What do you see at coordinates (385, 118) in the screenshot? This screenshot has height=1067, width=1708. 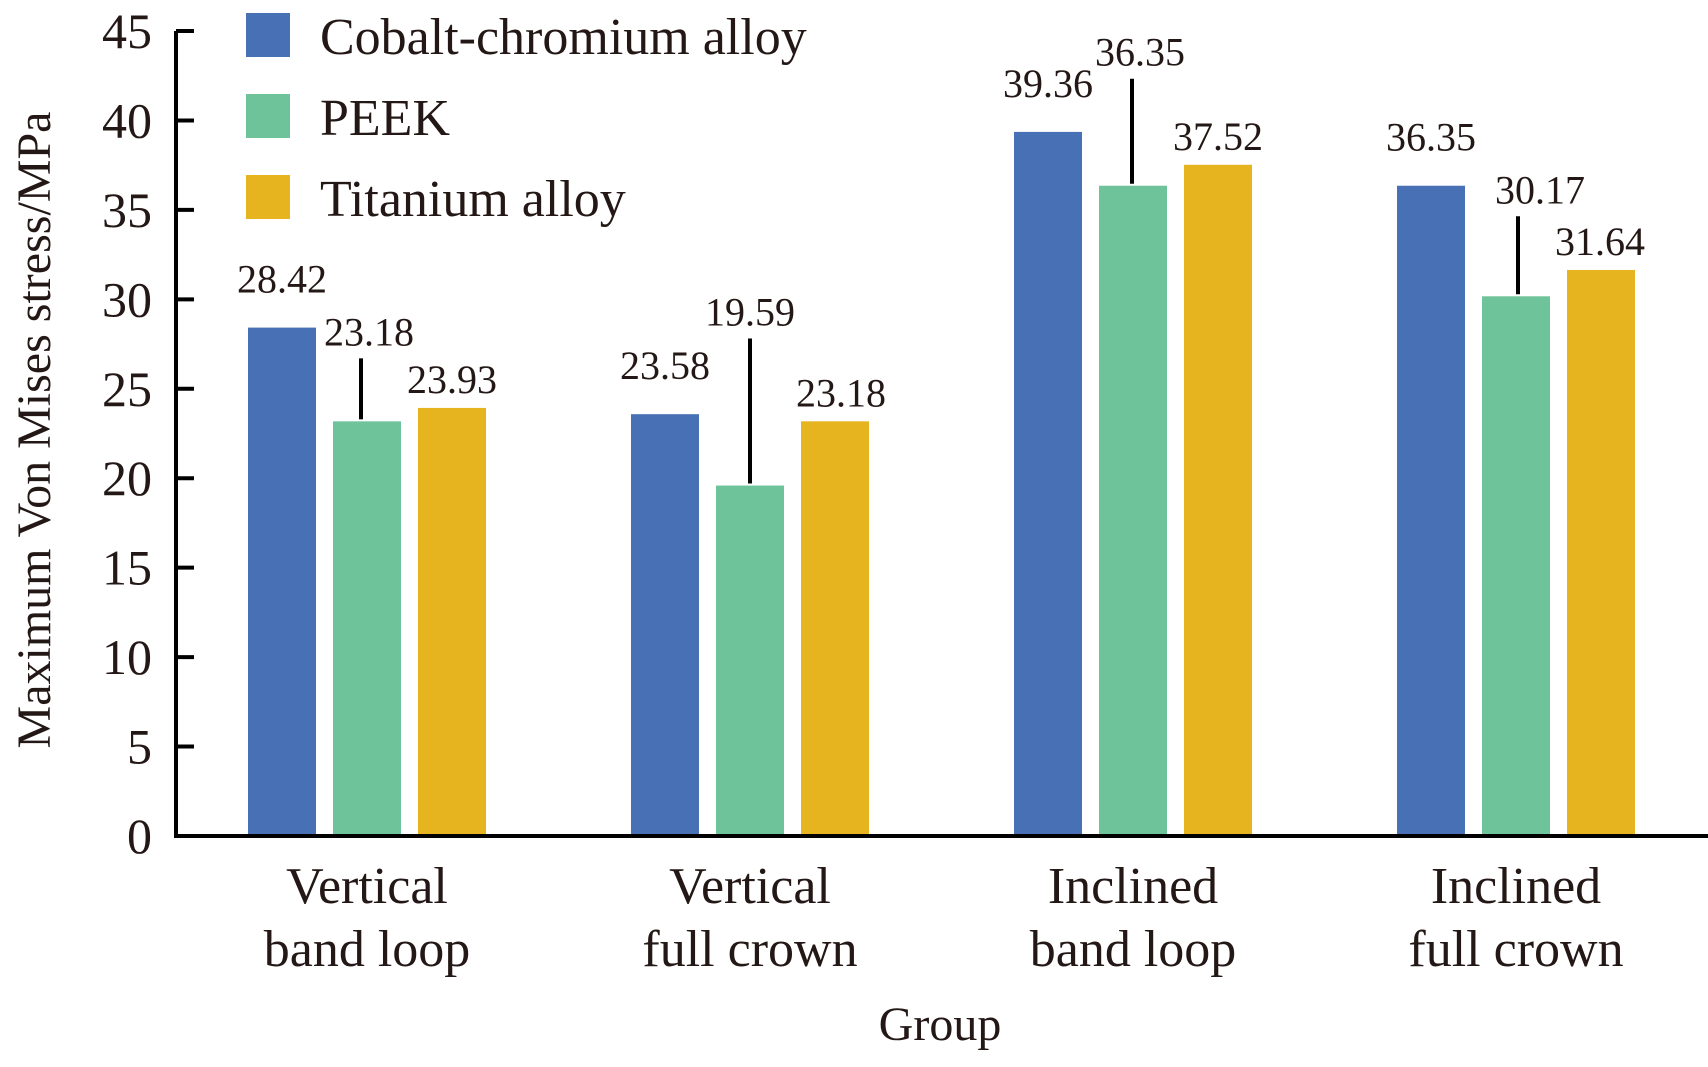 I see `legend-label: PEEK` at bounding box center [385, 118].